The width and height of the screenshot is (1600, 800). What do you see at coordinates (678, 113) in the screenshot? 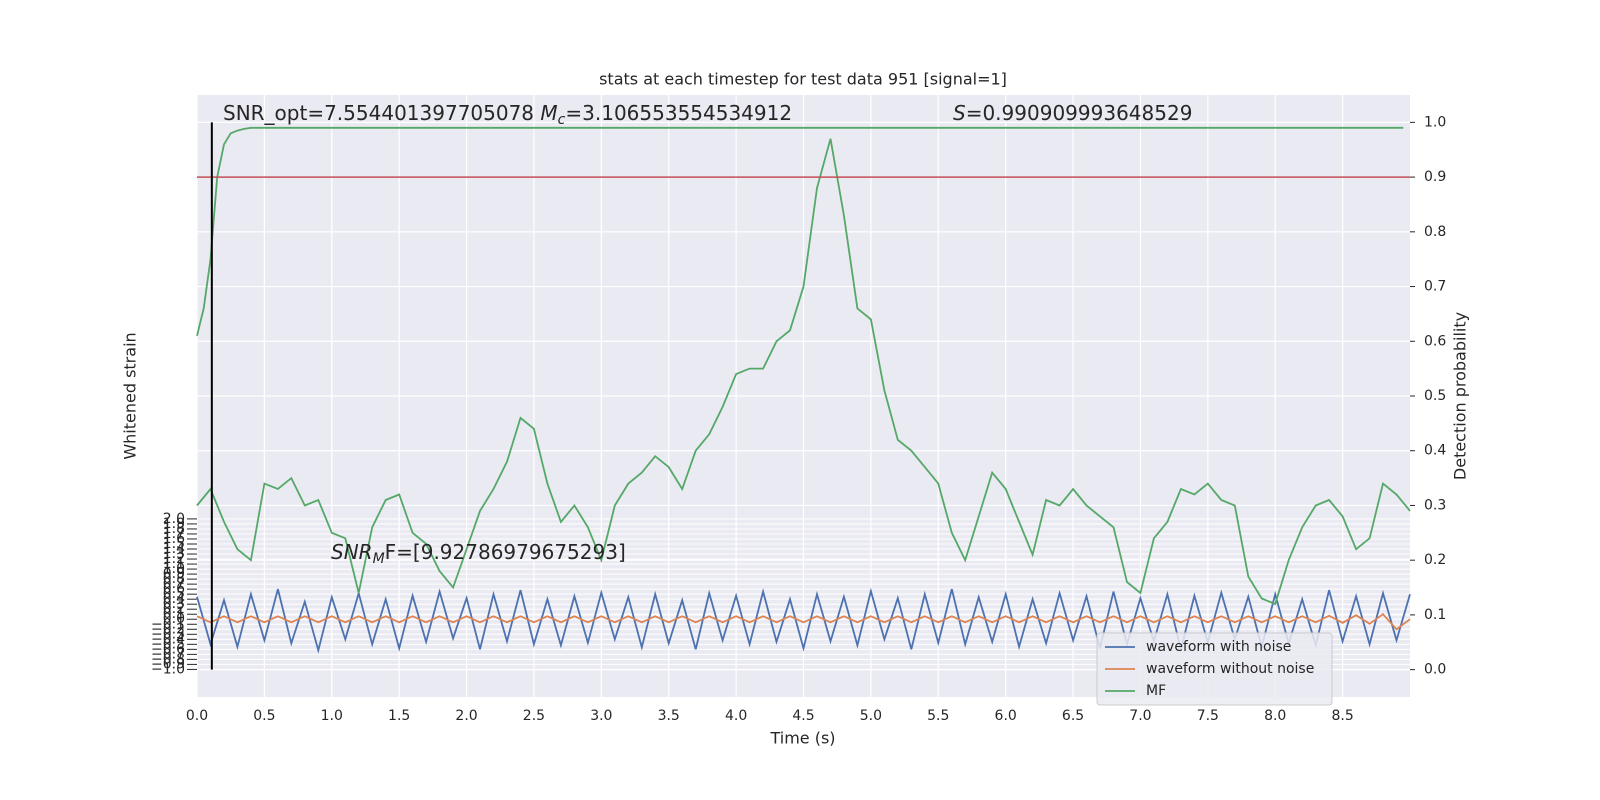
I see `annotation-part: =3.106553554534912` at bounding box center [678, 113].